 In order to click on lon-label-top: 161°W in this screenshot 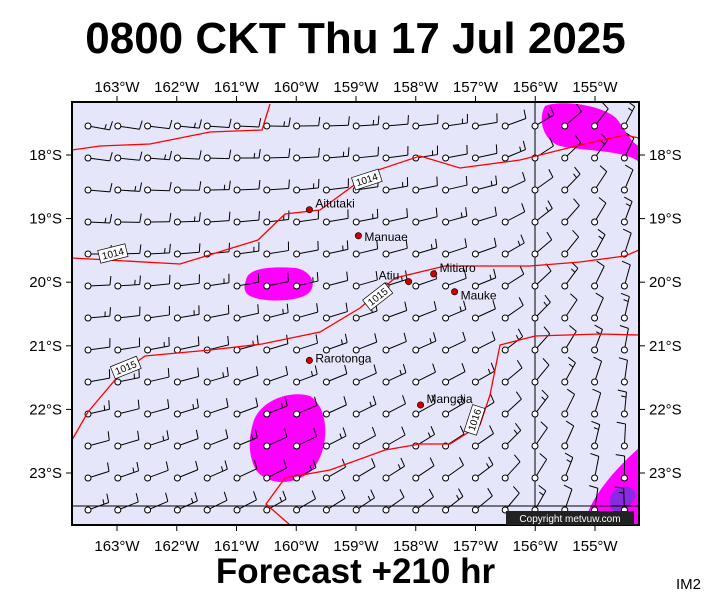, I will do `click(237, 87)`.